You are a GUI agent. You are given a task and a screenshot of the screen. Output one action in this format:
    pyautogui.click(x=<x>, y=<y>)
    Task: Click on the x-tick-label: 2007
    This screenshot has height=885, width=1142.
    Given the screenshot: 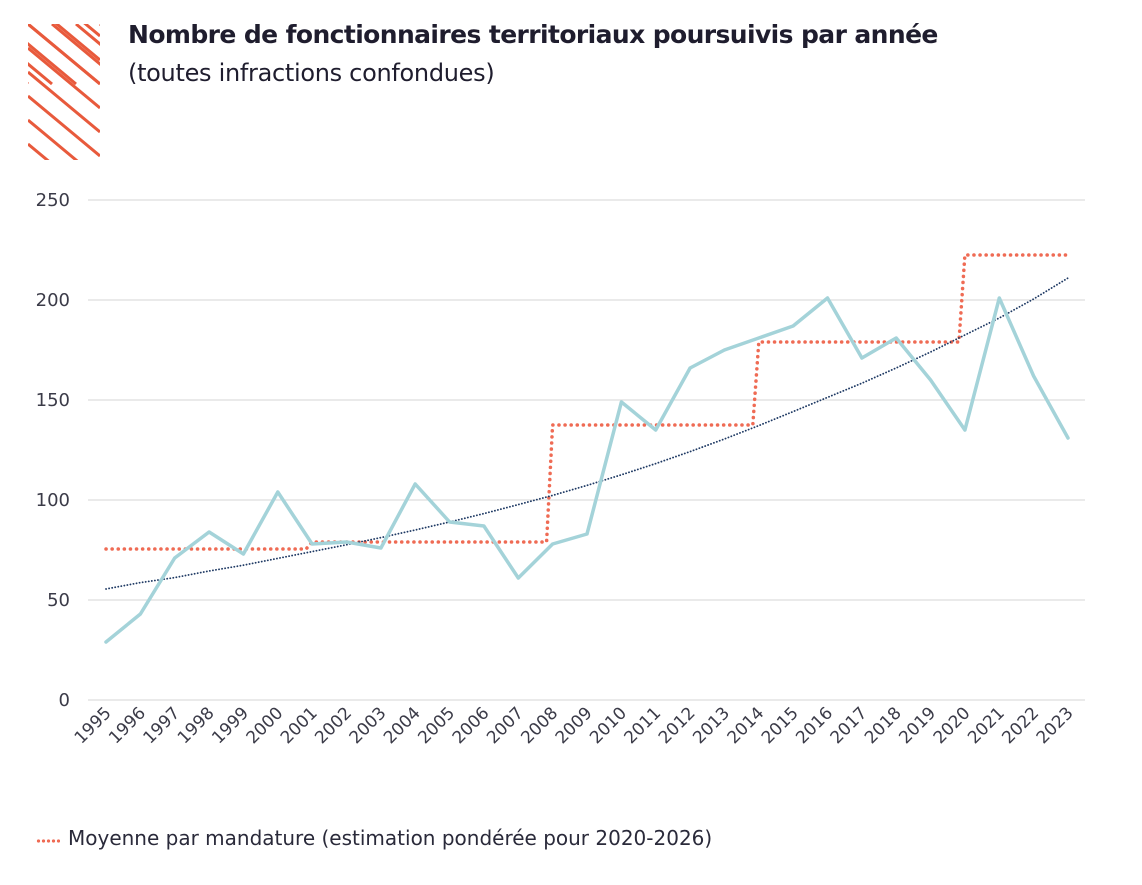 What is the action you would take?
    pyautogui.click(x=505, y=725)
    